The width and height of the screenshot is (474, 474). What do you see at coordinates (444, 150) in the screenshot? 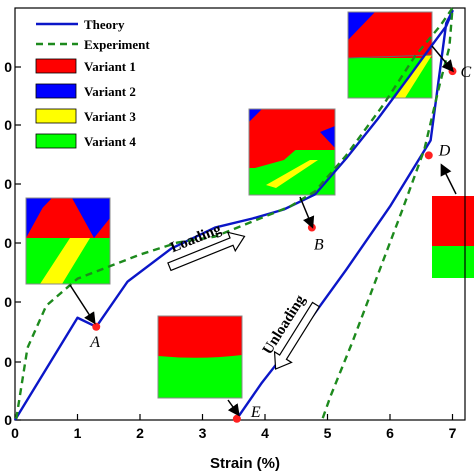
I see `marker-label-d: D` at bounding box center [444, 150].